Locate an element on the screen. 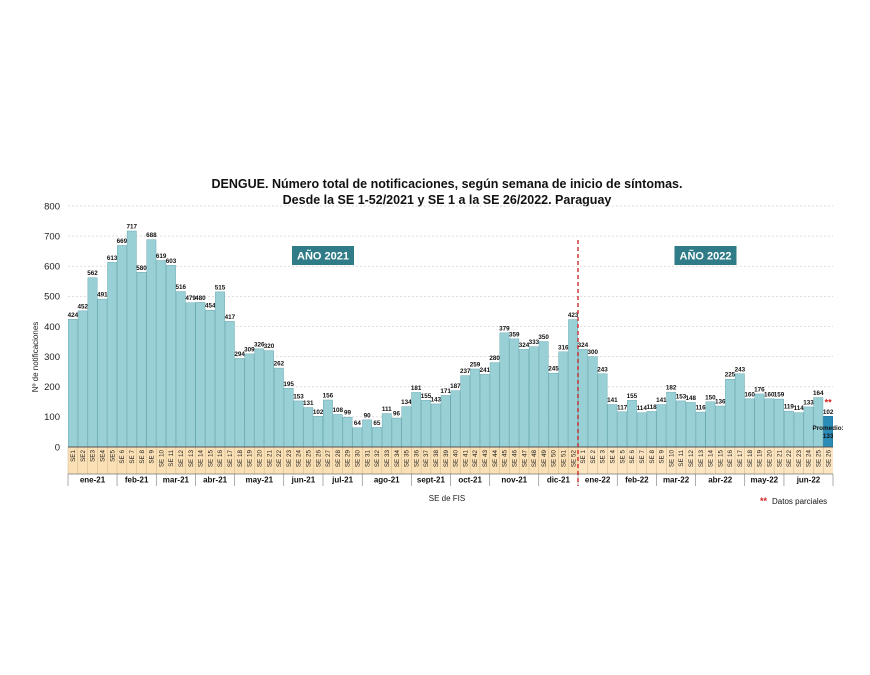 The height and width of the screenshot is (675, 870). data-label: 153 is located at coordinates (298, 396).